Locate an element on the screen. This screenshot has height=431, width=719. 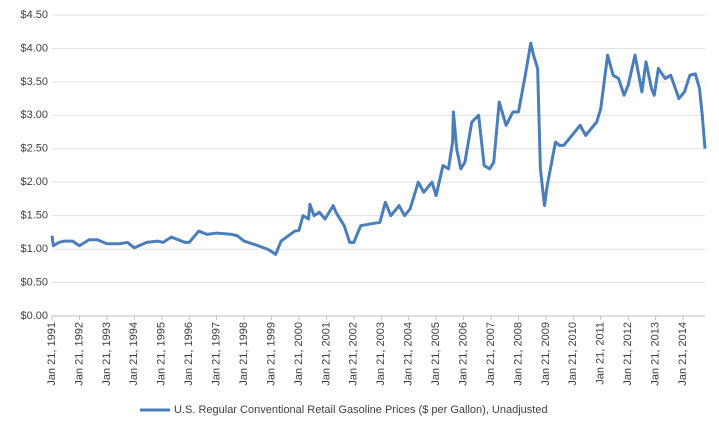
x-tick-label: Jan 21, 2002 is located at coordinates (354, 354).